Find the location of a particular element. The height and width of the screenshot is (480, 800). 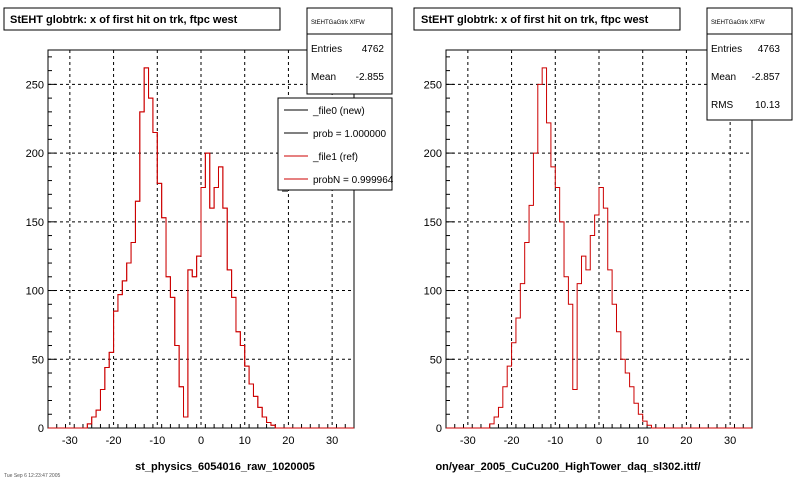

right-stats-rms-label: RMS is located at coordinates (722, 105).